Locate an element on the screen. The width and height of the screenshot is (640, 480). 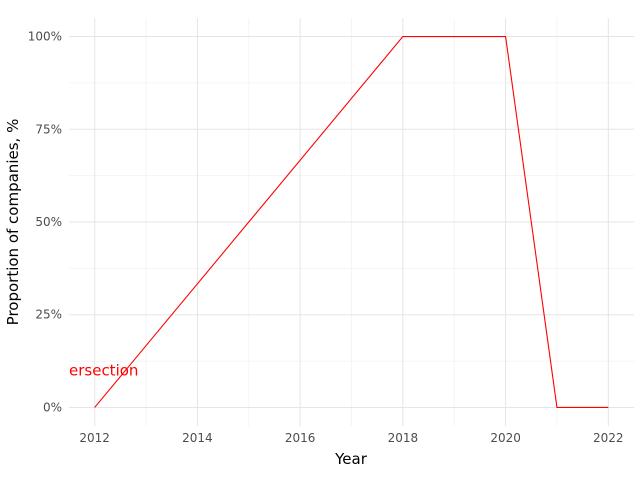
y-axis-title: Proportion of companies, % is located at coordinates (13, 222).